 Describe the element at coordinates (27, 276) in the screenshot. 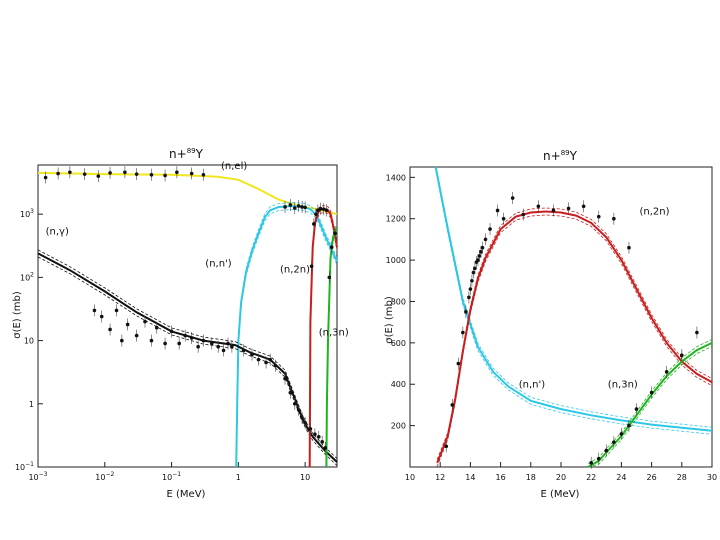

I see `left-y-tick-label: 10²` at that location.